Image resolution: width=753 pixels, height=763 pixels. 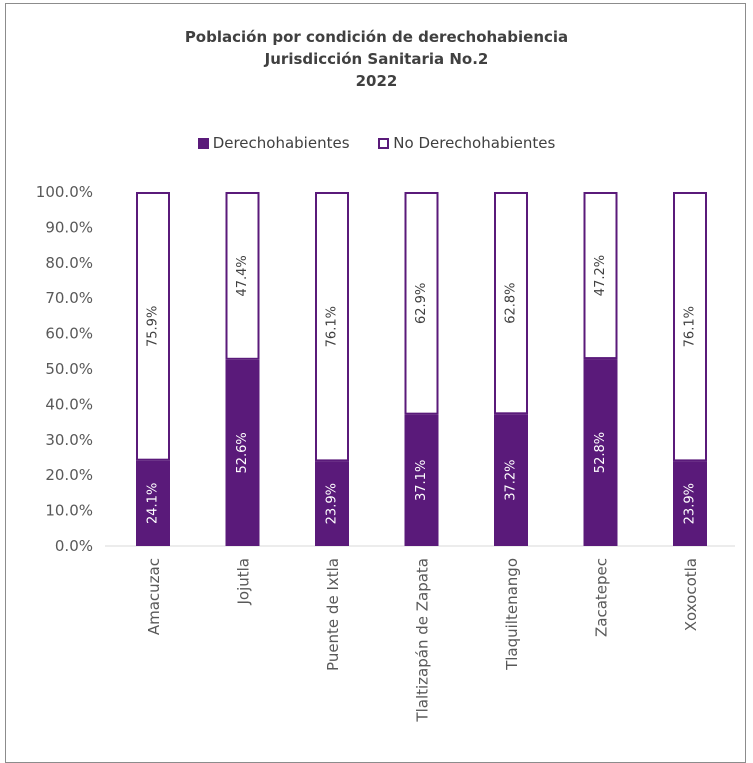 I want to click on data-label-no-derechohabientes: 62.8%, so click(x=511, y=302).